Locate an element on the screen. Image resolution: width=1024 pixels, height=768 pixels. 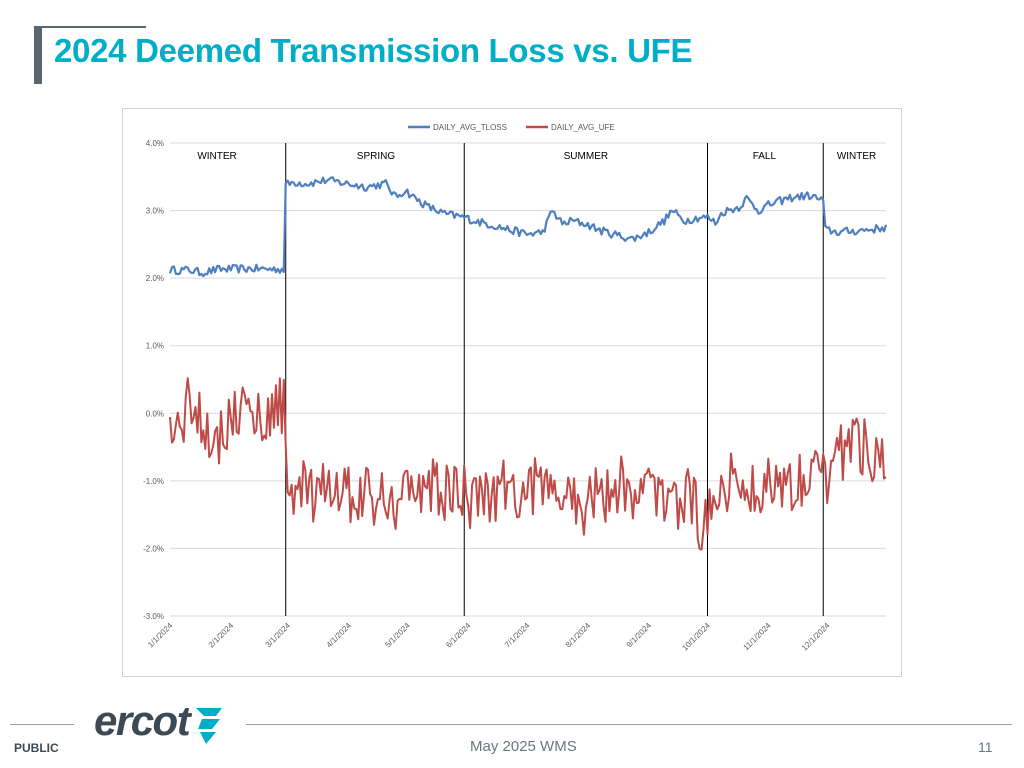
legend-label: DAILY_AVG_UFE is located at coordinates (583, 127).